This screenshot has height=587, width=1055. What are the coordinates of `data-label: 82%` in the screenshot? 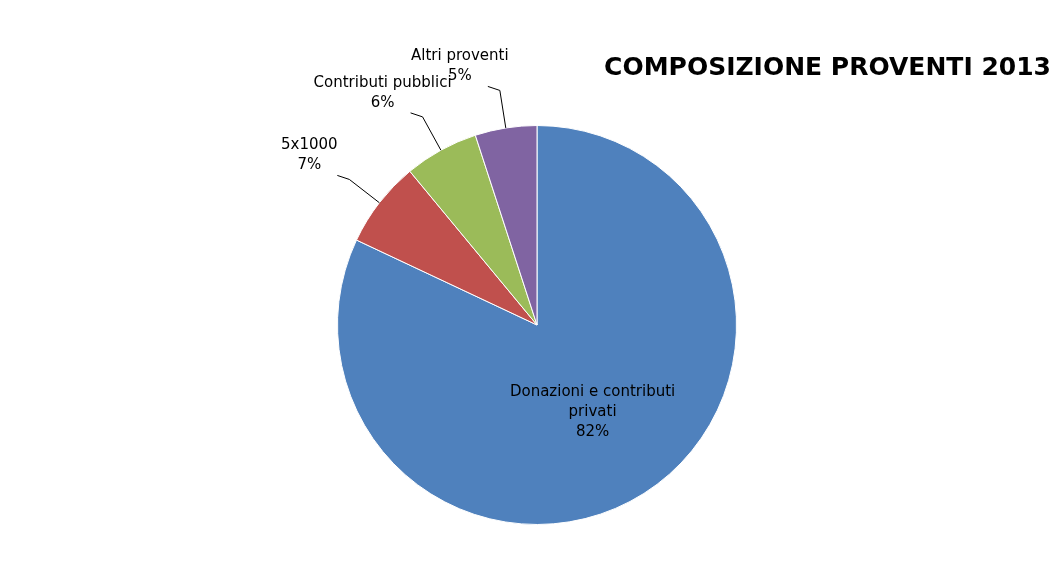 It's located at (592, 431).